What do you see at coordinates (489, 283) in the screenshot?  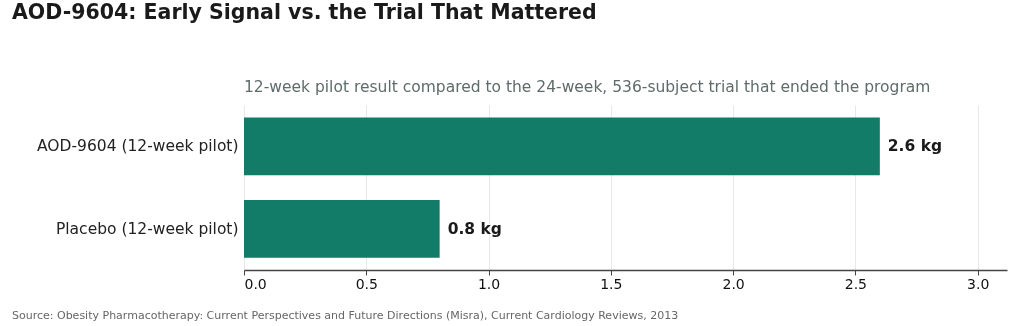 I see `x-tick-label: 1.0` at bounding box center [489, 283].